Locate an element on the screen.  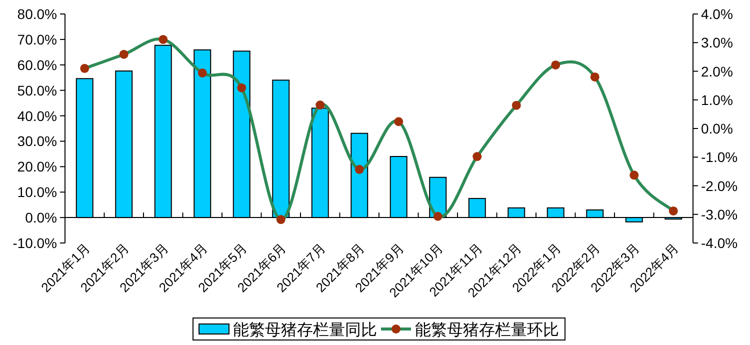
y2-tick-label: 0.0% is located at coordinates (717, 128).